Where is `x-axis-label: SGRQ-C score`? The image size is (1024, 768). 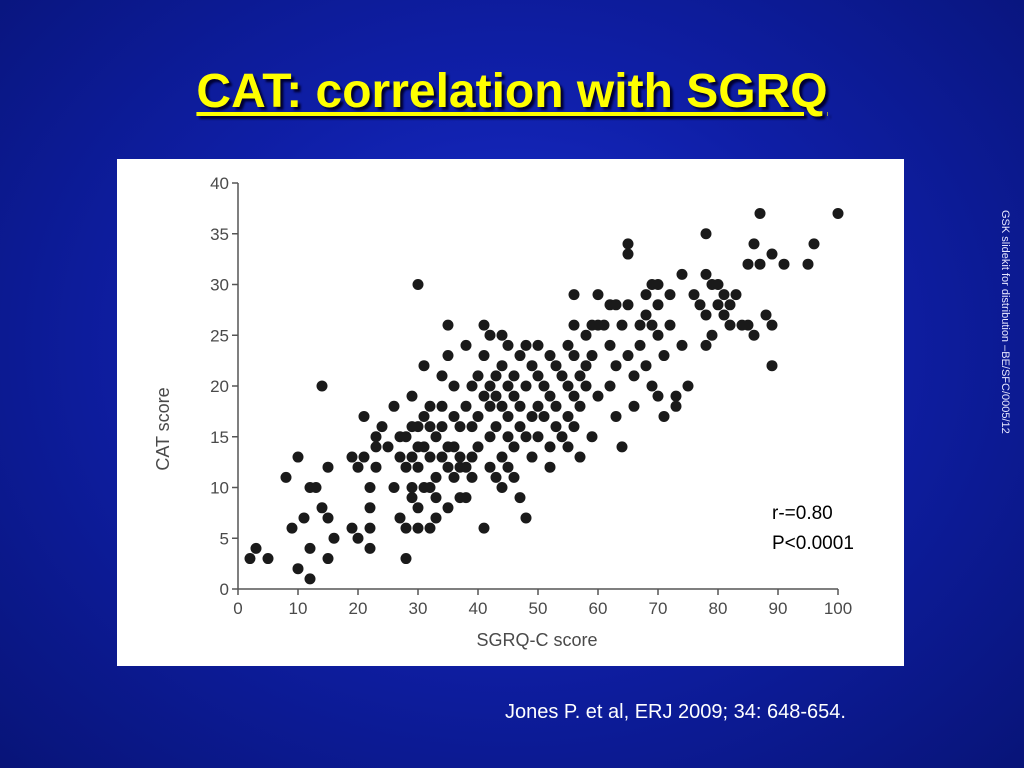 x-axis-label: SGRQ-C score is located at coordinates (536, 640).